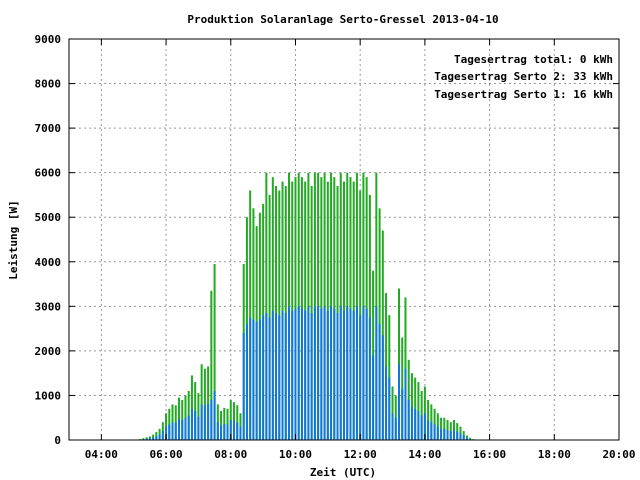 This screenshot has width=640, height=480. I want to click on x-tick-label: 12:00, so click(360, 454).